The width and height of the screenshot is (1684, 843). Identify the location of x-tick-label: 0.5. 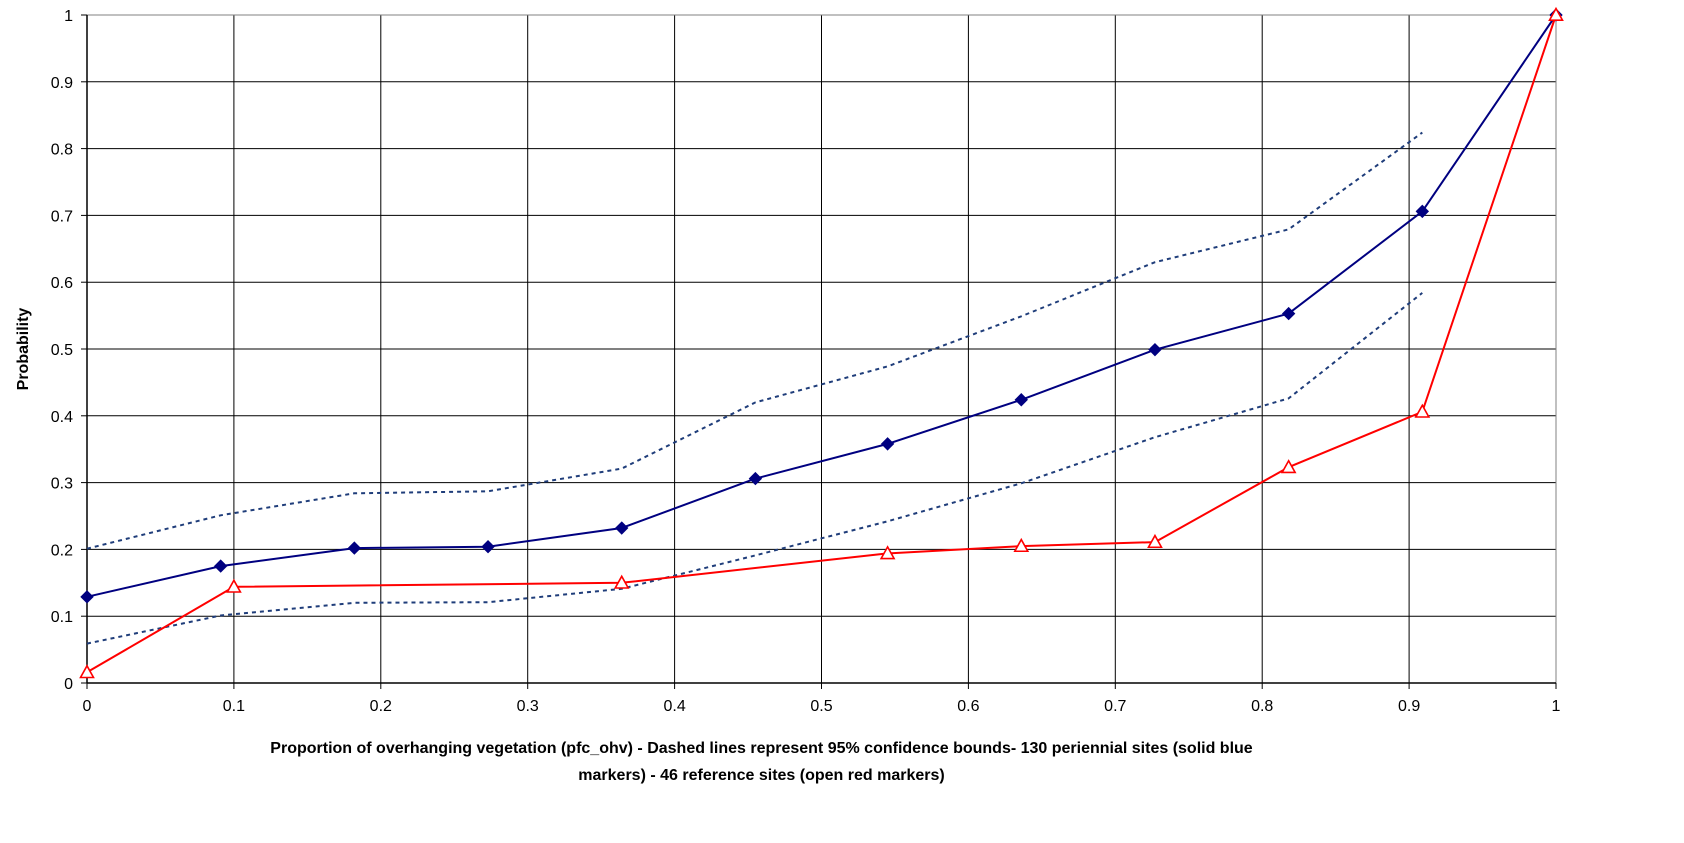
(821, 706).